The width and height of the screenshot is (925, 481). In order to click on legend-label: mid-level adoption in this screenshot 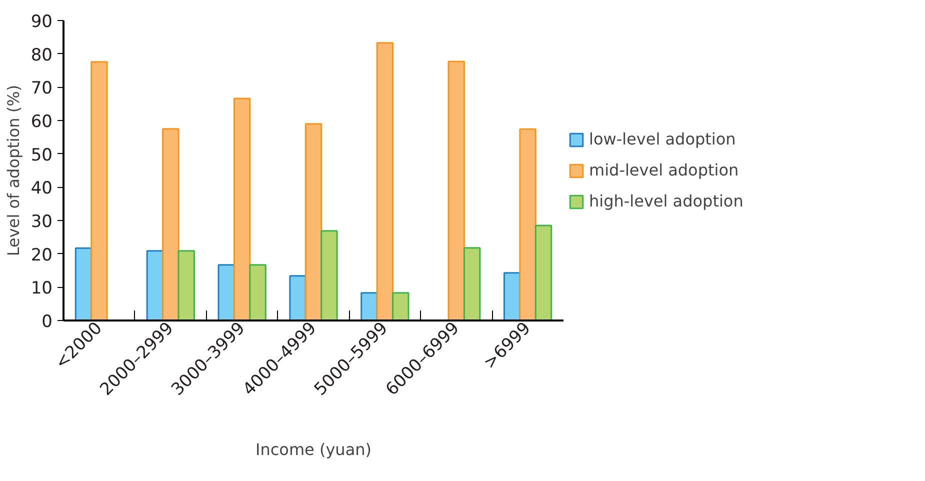, I will do `click(664, 170)`.